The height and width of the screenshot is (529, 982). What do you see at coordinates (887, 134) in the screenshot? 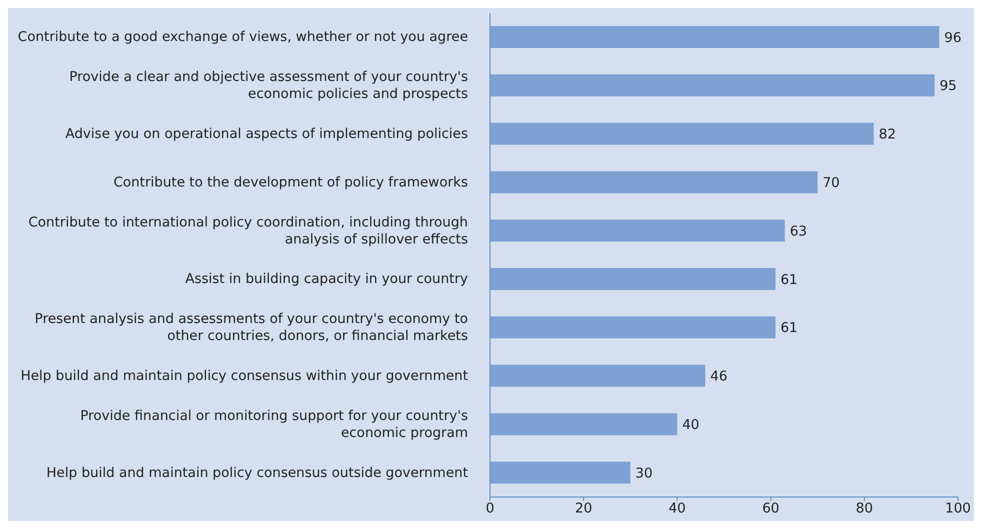
I see `data-label: 82` at bounding box center [887, 134].